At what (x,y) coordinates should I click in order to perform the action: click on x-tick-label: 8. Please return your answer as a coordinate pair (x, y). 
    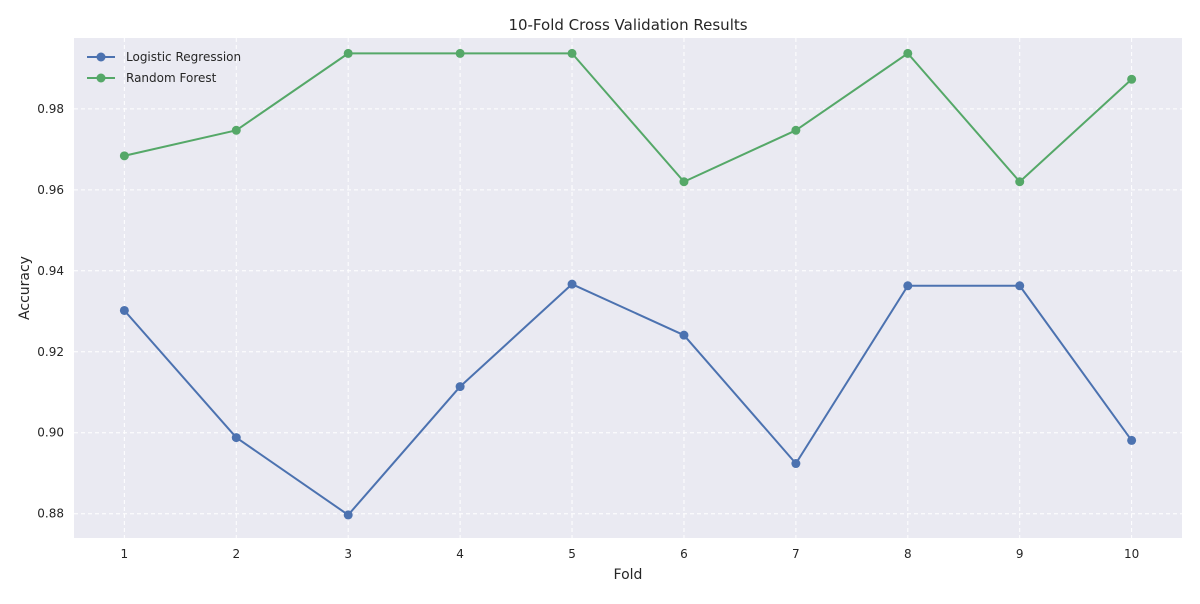
    Looking at the image, I should click on (908, 554).